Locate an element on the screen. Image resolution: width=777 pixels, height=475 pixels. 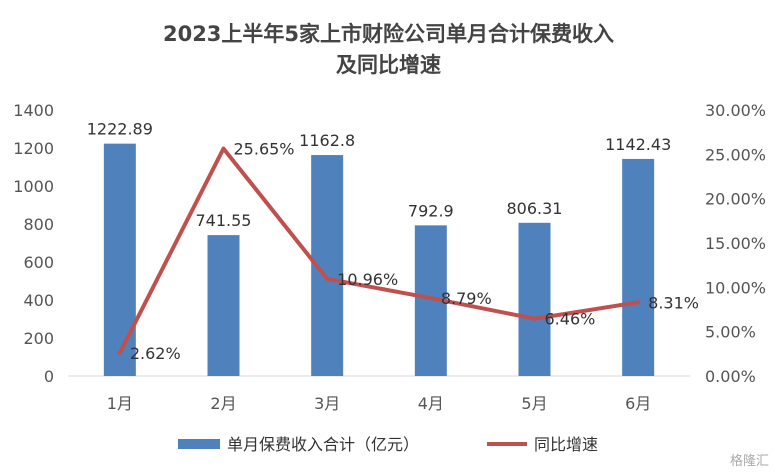
line-value-label: 8.31% is located at coordinates (673, 302).